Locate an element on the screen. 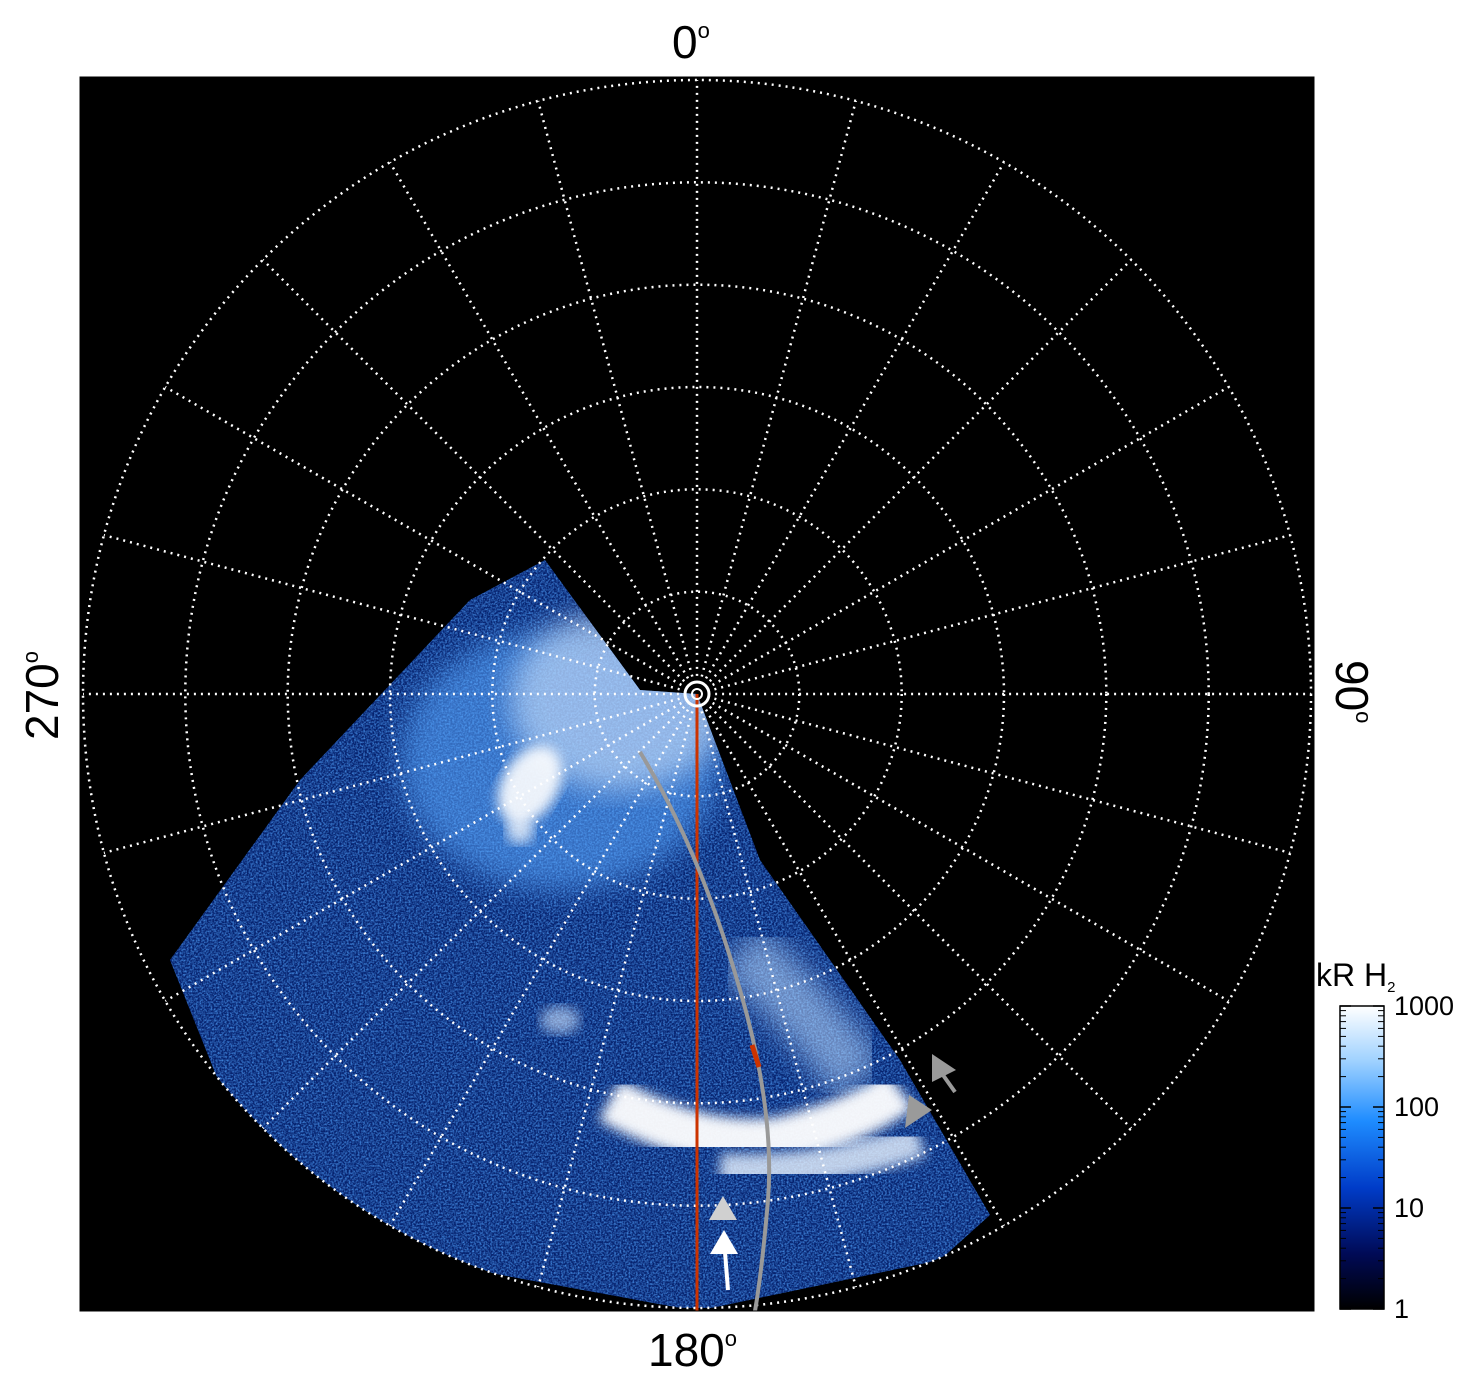  colorbar-ticks: 1000 100 10 1 is located at coordinates (1397, 1157).